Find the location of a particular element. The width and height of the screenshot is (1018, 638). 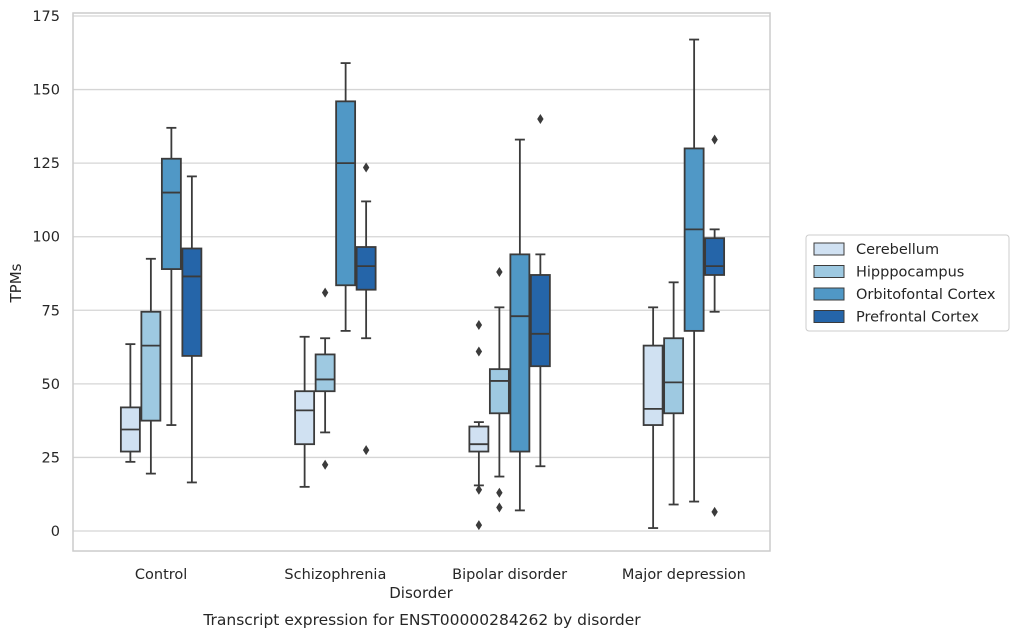

legend-label: Prefrontal Cortex is located at coordinates (917, 318).